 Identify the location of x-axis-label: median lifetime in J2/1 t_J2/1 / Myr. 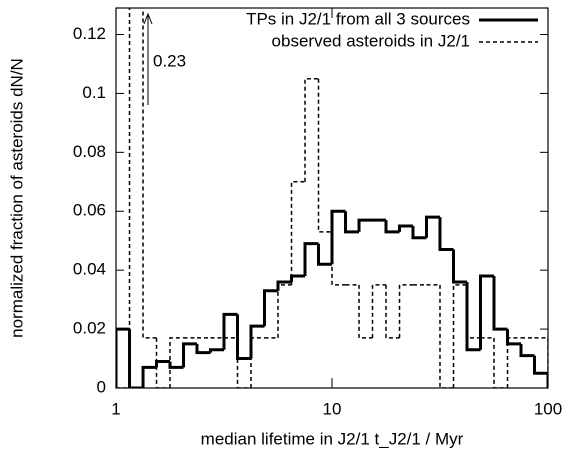
(332, 438).